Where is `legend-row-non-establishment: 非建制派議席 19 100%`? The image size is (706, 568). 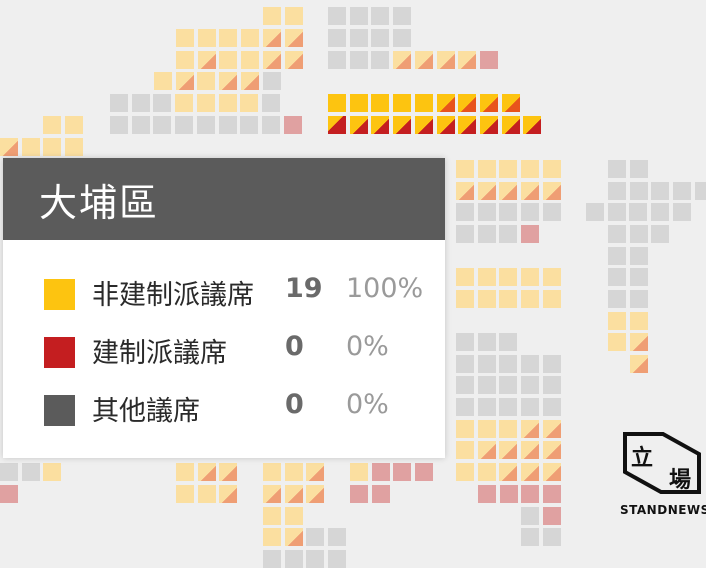
legend-row-non-establishment: 非建制派議席 19 100% is located at coordinates (224, 290).